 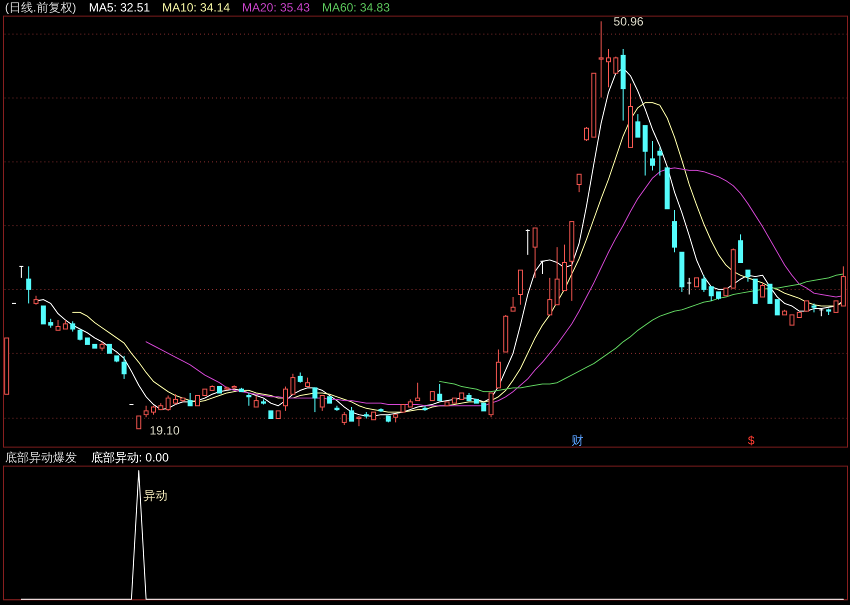 I want to click on text: MA60: 34.83, so click(x=356, y=7).